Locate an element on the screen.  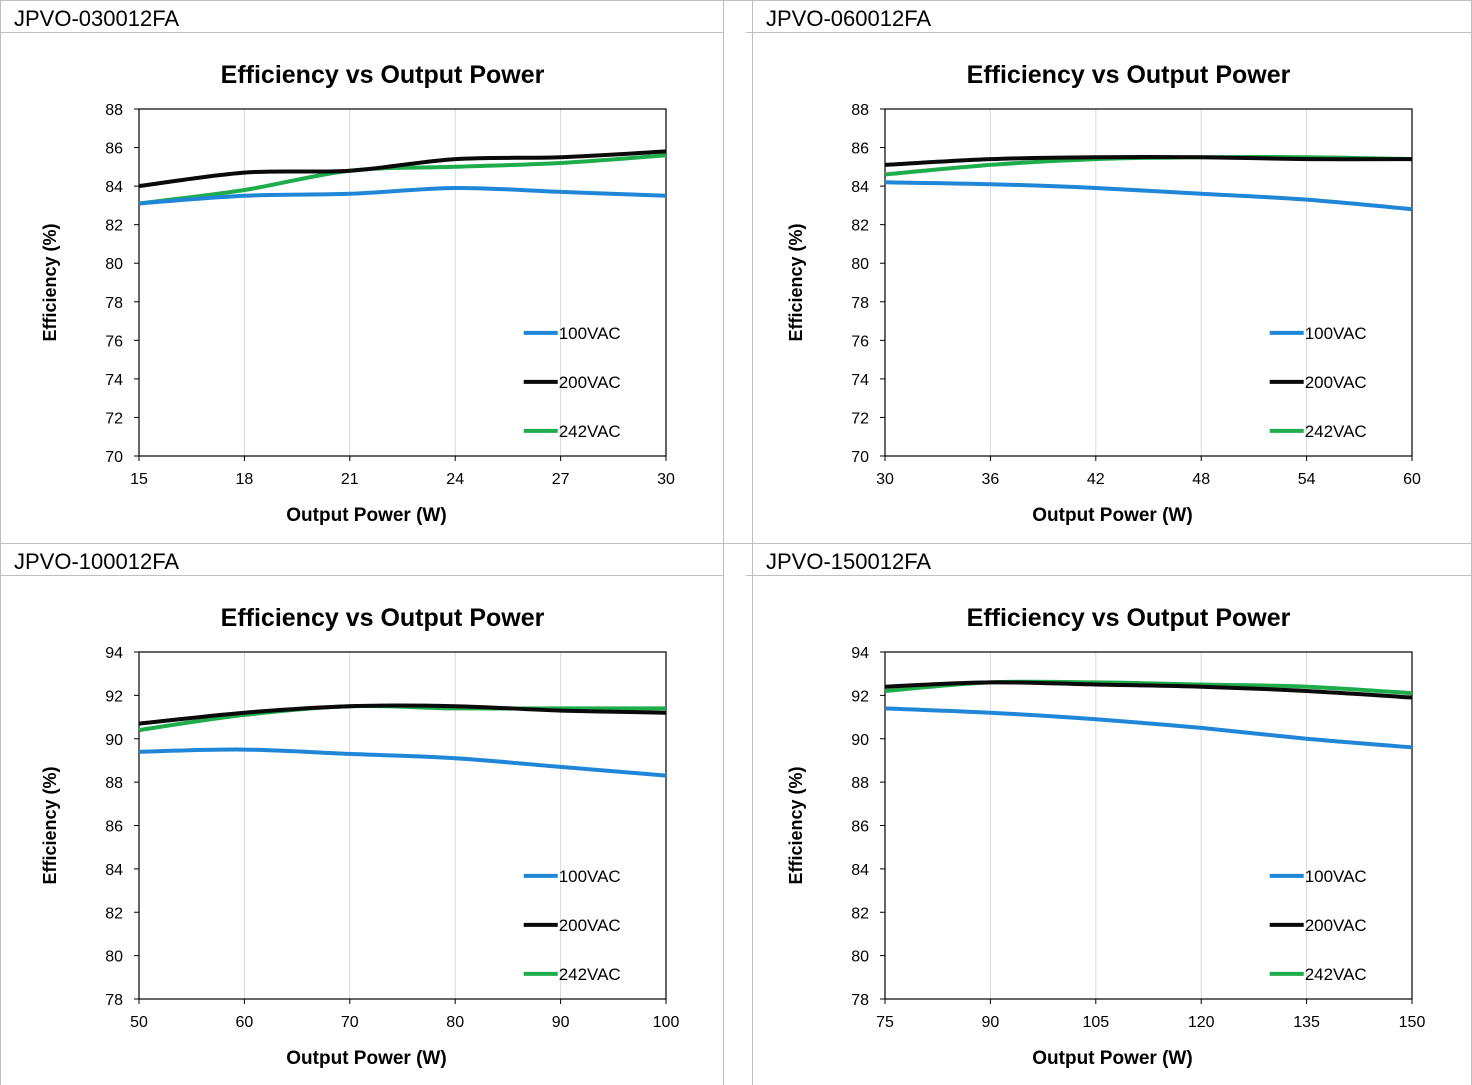
x-tick-label: 36 is located at coordinates (991, 479).